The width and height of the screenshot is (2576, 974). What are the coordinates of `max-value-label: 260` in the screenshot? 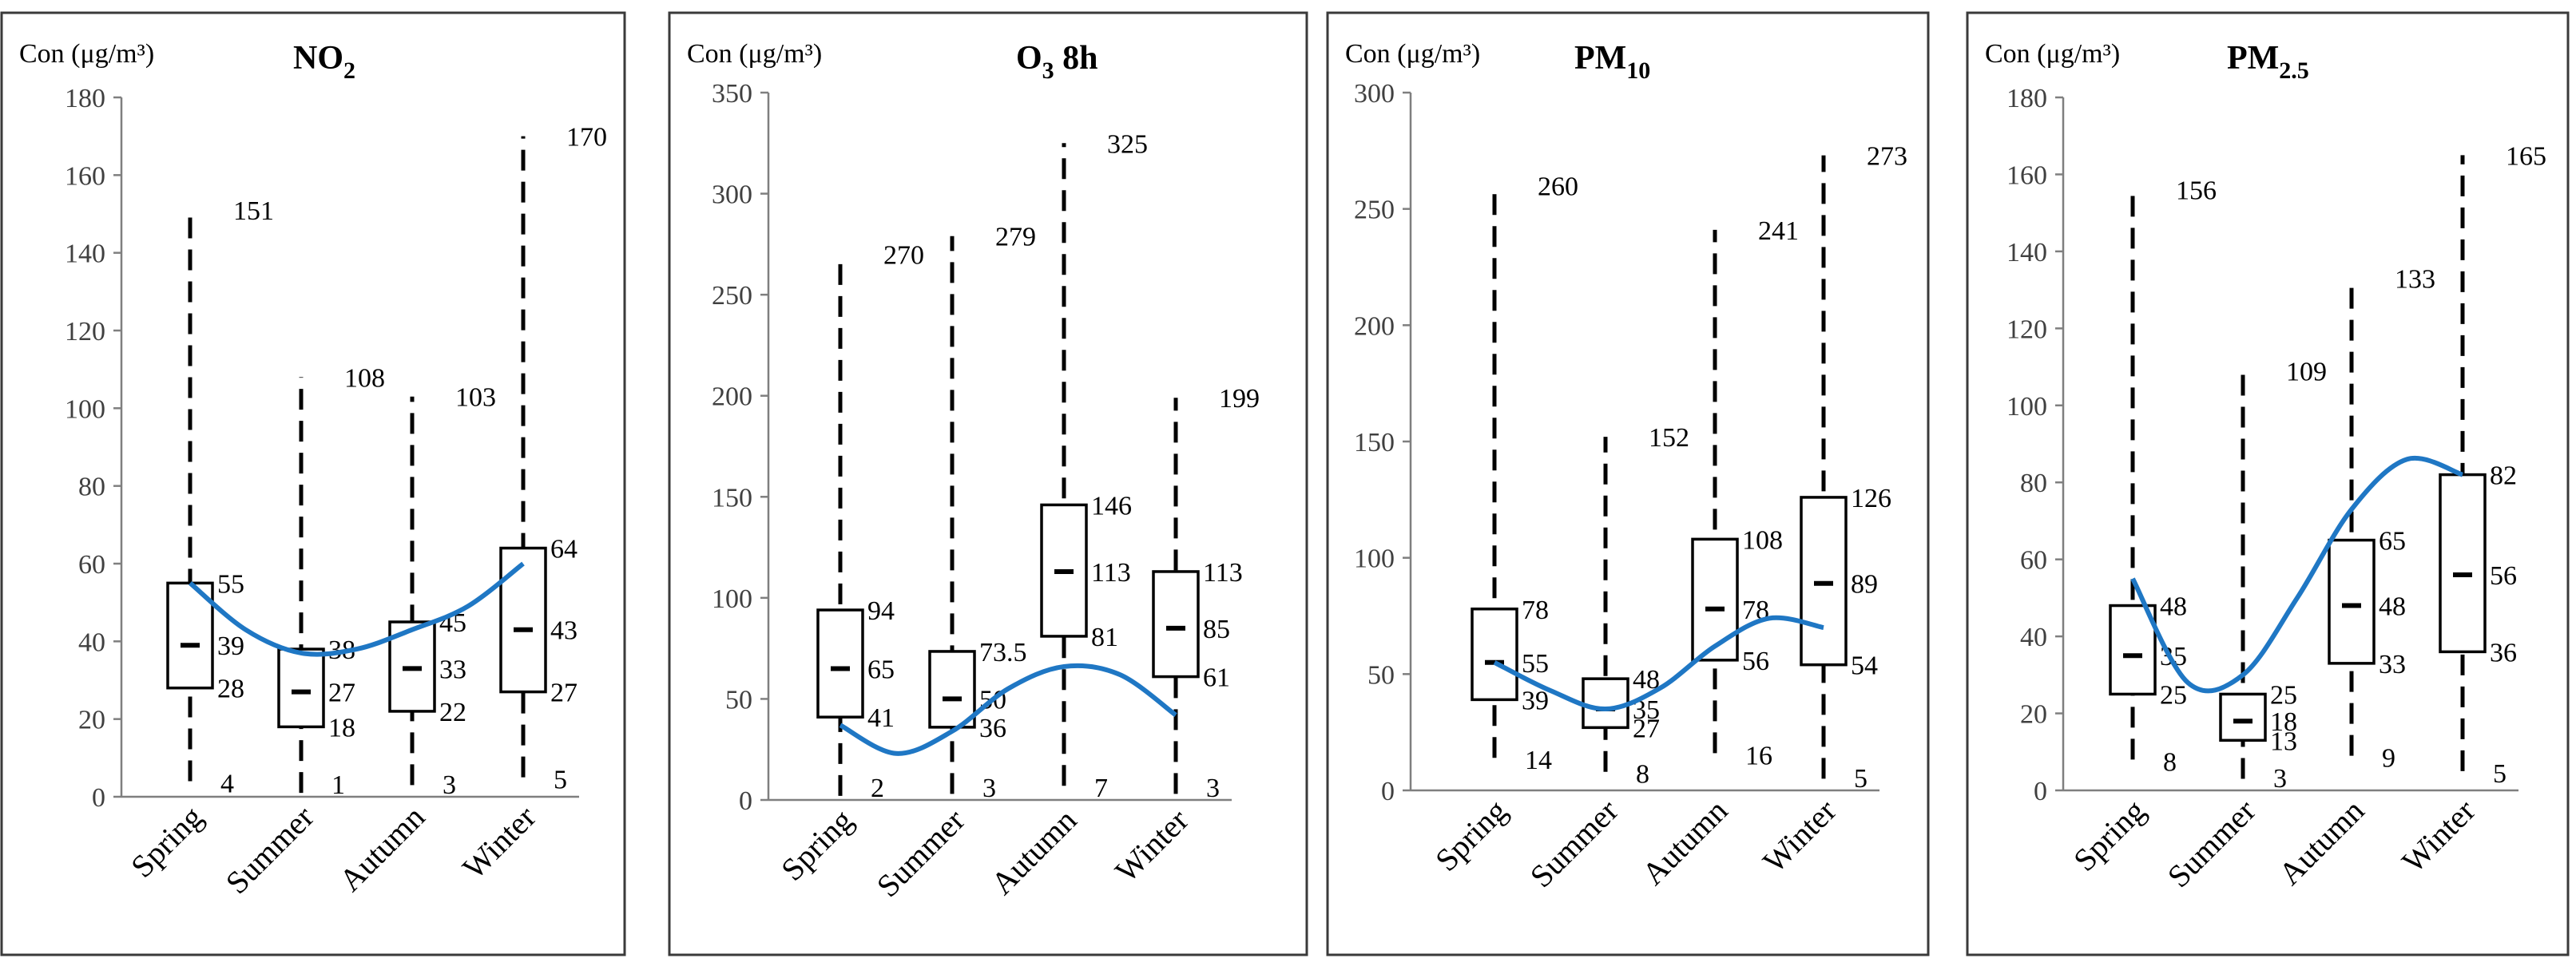 It's located at (1558, 187).